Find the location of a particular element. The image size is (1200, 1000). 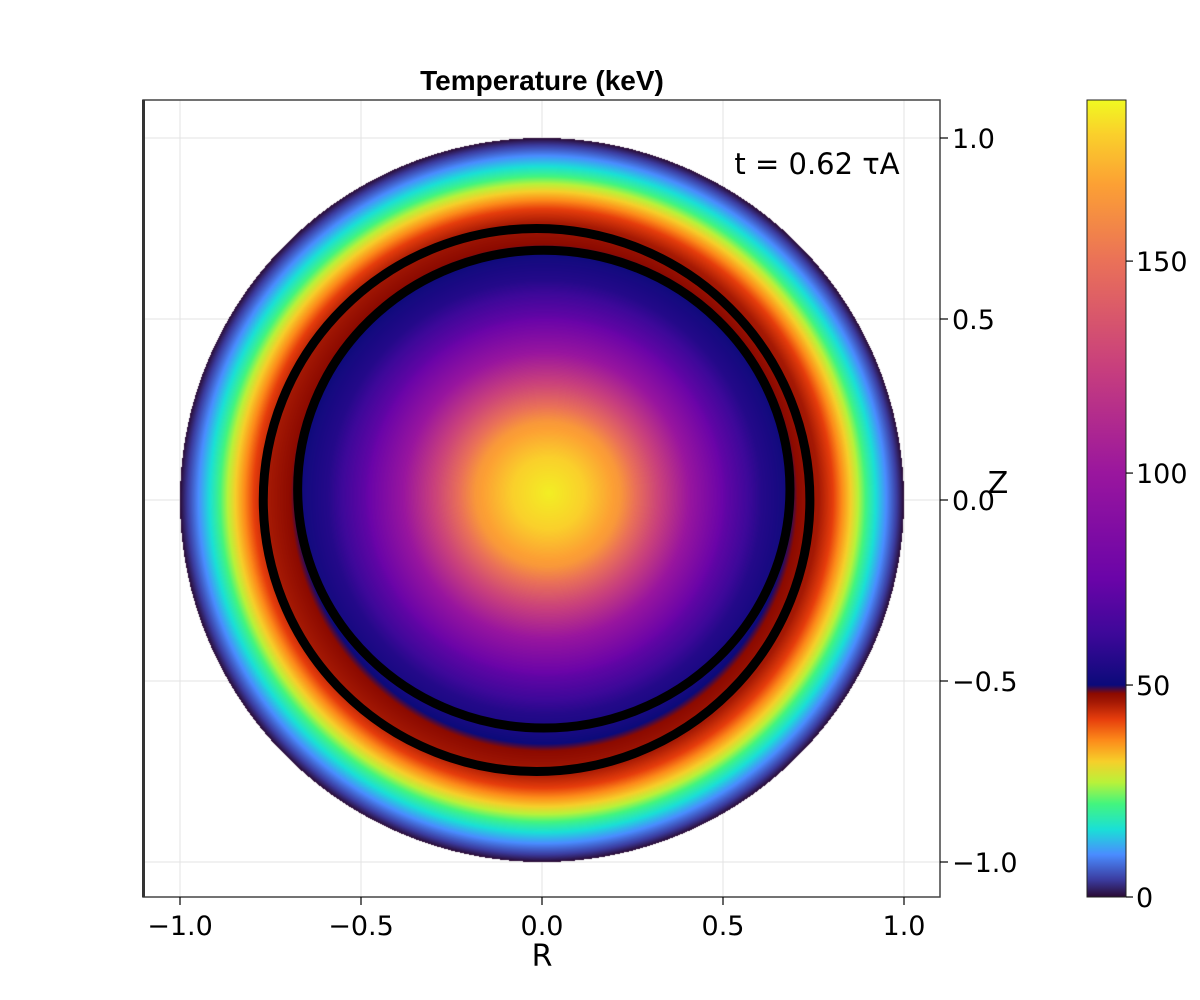

x-tick-label: −0.5 is located at coordinates (361, 926).